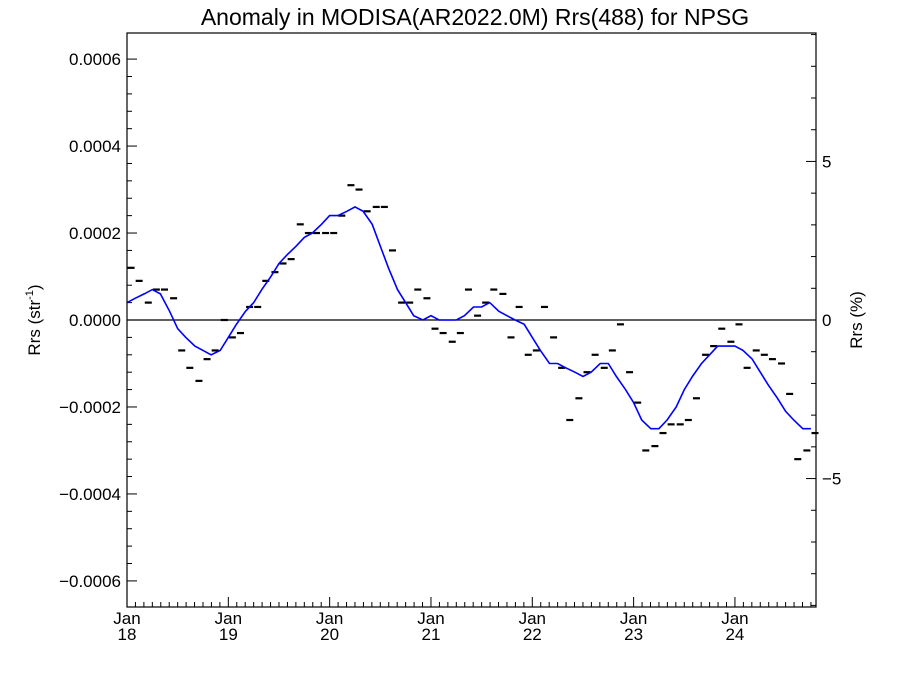  I want to click on left-y-tick-label: 0.0002, so click(95, 233).